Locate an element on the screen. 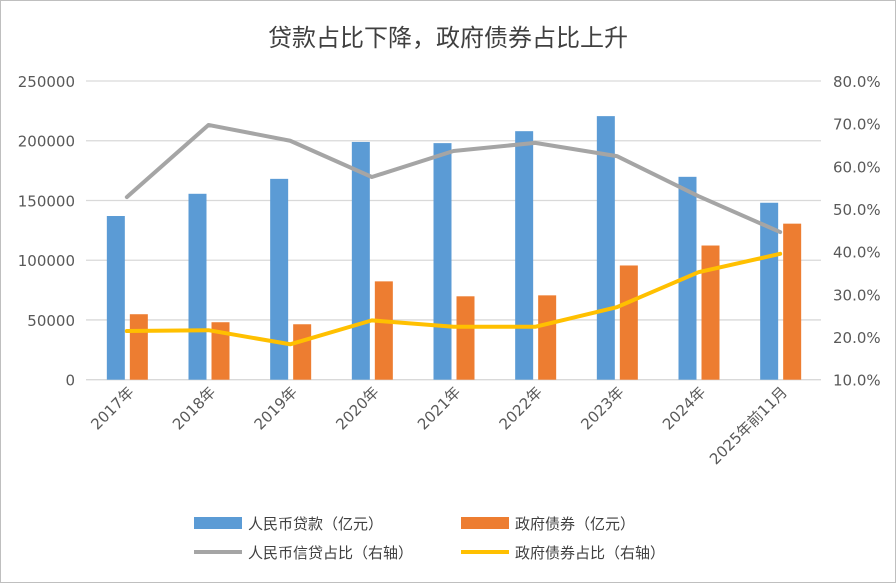  x-tick-label: 2023年 is located at coordinates (602, 408).